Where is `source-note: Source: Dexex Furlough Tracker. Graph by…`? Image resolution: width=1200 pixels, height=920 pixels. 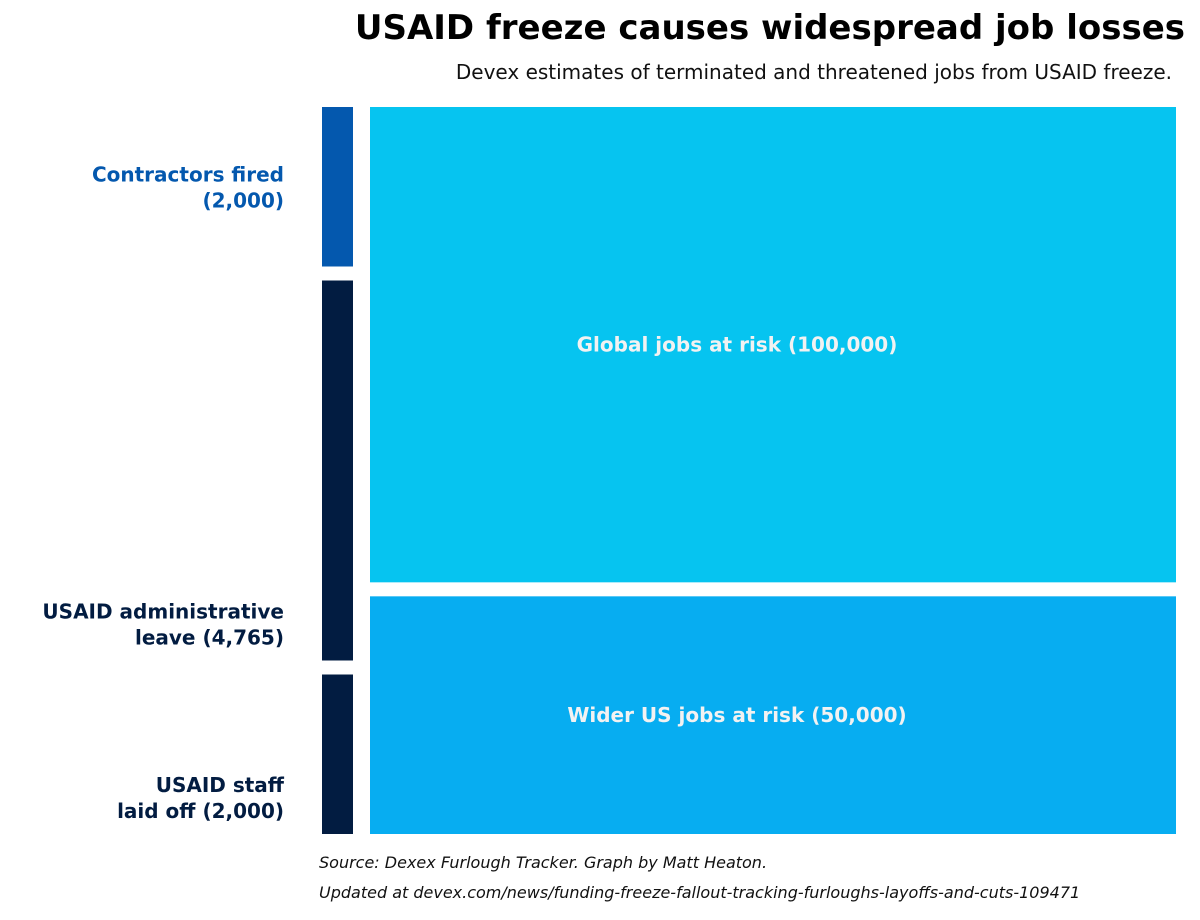
source-note: Source: Dexex Furlough Tracker. Graph by… is located at coordinates (543, 862).